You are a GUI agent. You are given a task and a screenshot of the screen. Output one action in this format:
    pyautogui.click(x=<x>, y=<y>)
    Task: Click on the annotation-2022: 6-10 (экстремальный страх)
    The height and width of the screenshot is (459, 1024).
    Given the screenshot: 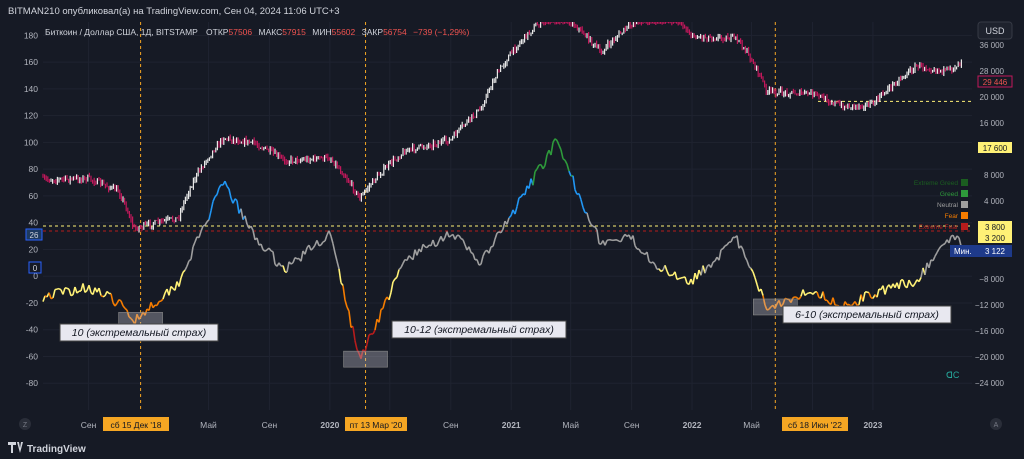 What is the action you would take?
    pyautogui.click(x=867, y=314)
    